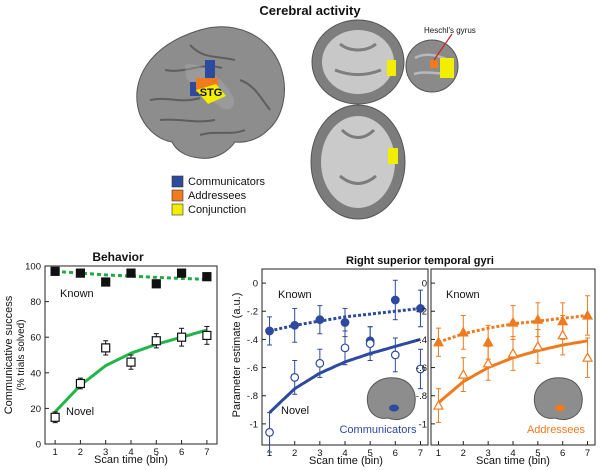  I want to click on behavior-x-tick-label: 5, so click(156, 452).